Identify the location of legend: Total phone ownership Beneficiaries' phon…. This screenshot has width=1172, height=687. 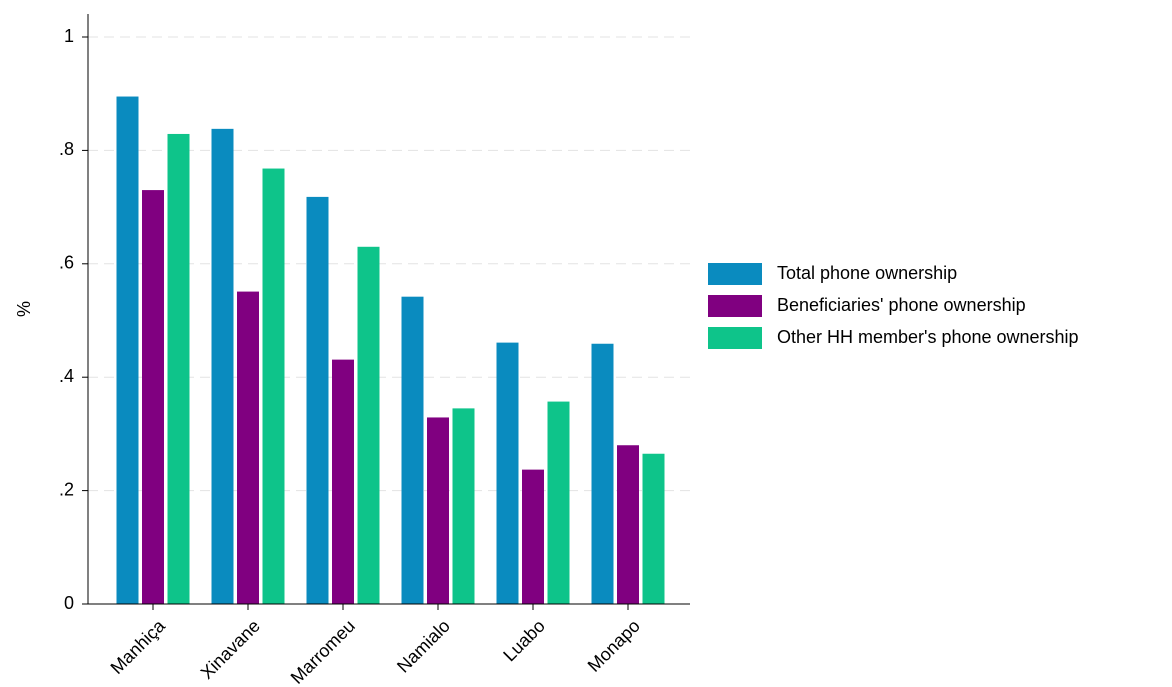
(893, 306).